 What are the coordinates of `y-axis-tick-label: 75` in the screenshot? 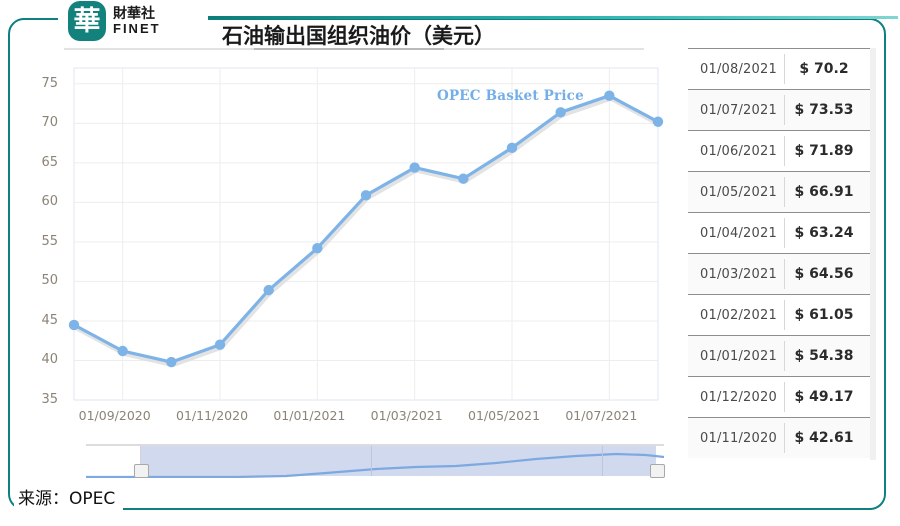 It's located at (49, 83).